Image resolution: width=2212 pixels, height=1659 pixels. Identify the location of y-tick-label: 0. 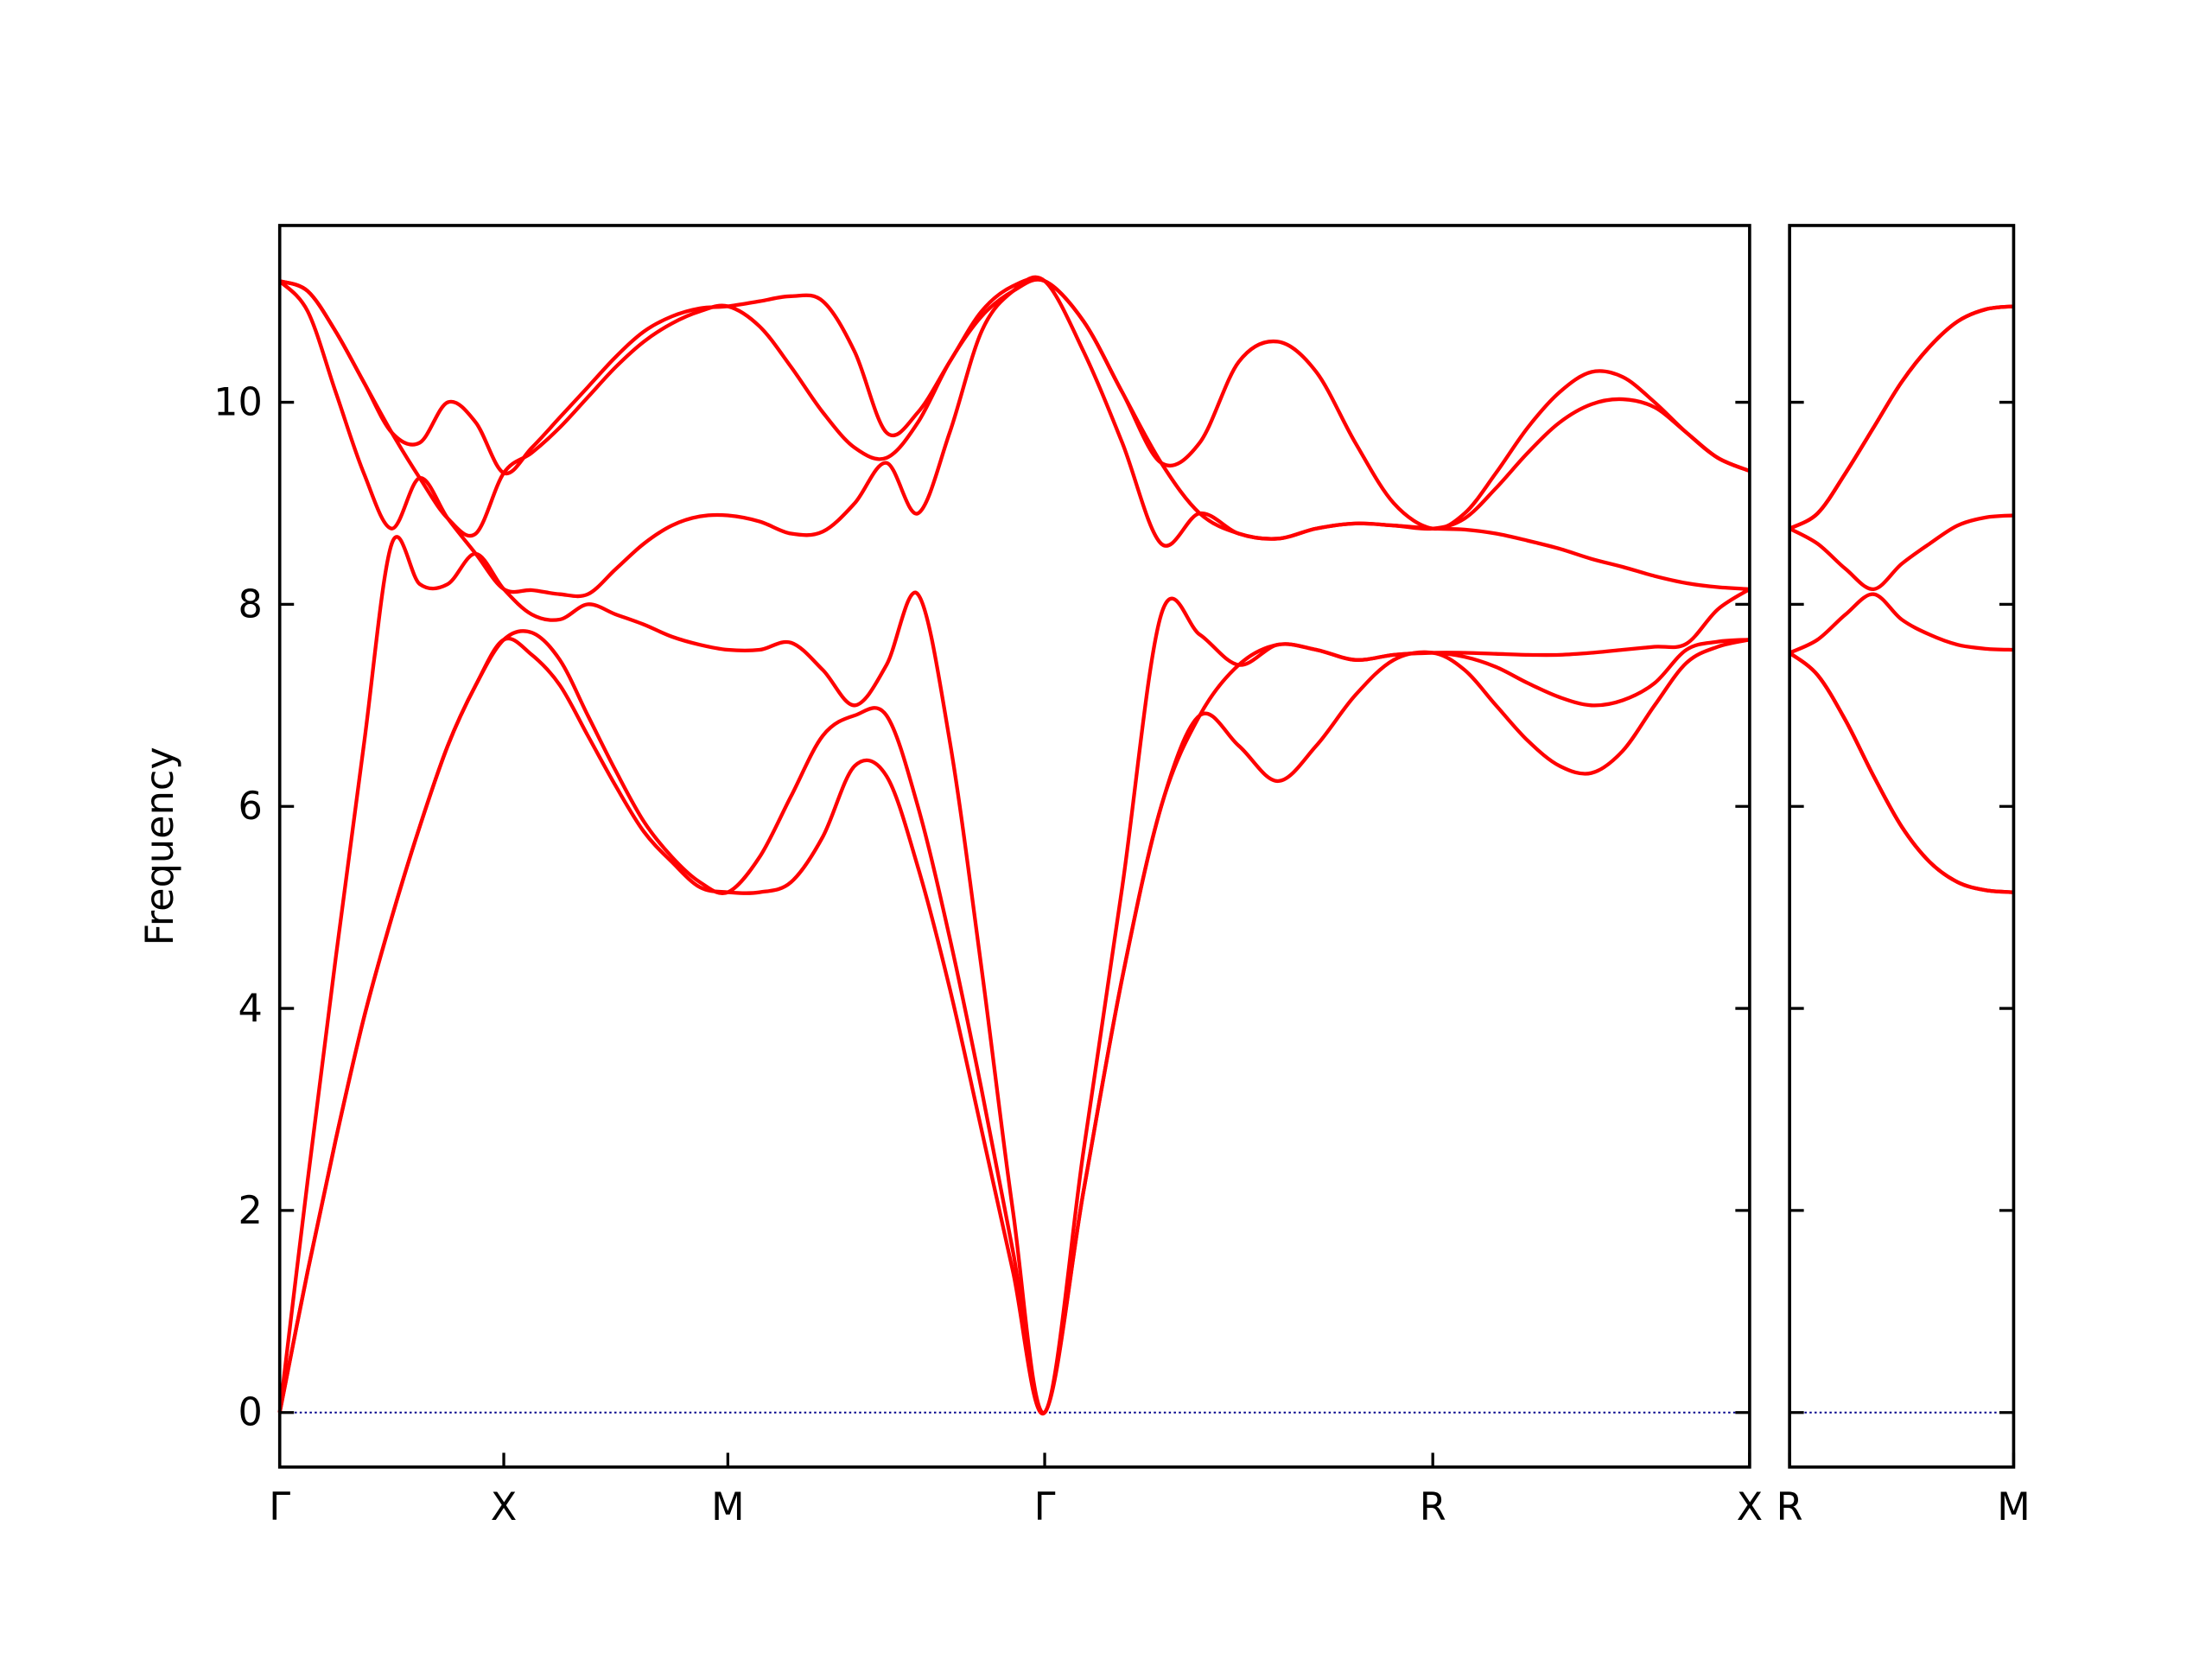
(250, 1412).